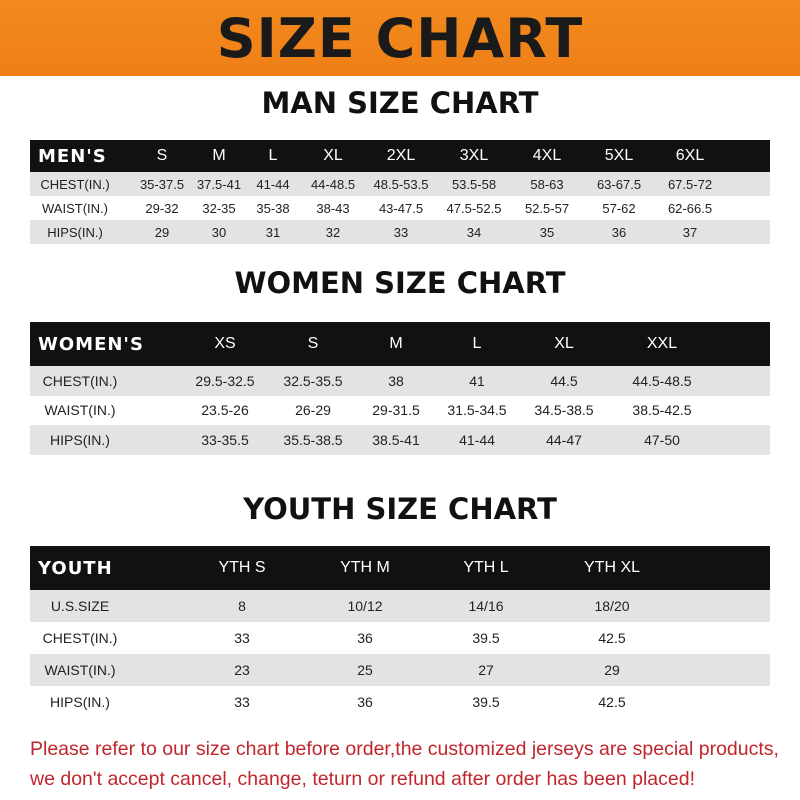  What do you see at coordinates (477, 380) in the screenshot?
I see `measurement-value: 41` at bounding box center [477, 380].